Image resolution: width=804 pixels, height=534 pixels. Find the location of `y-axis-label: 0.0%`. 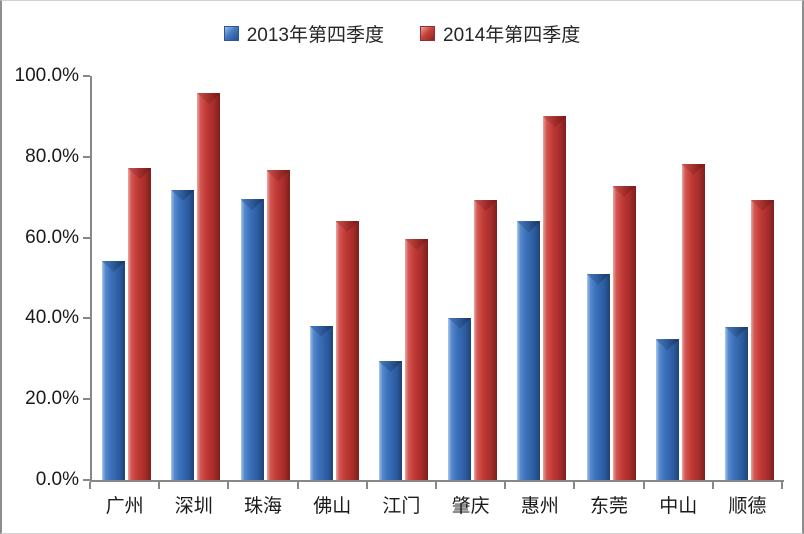

y-axis-label: 0.0% is located at coordinates (57, 479).